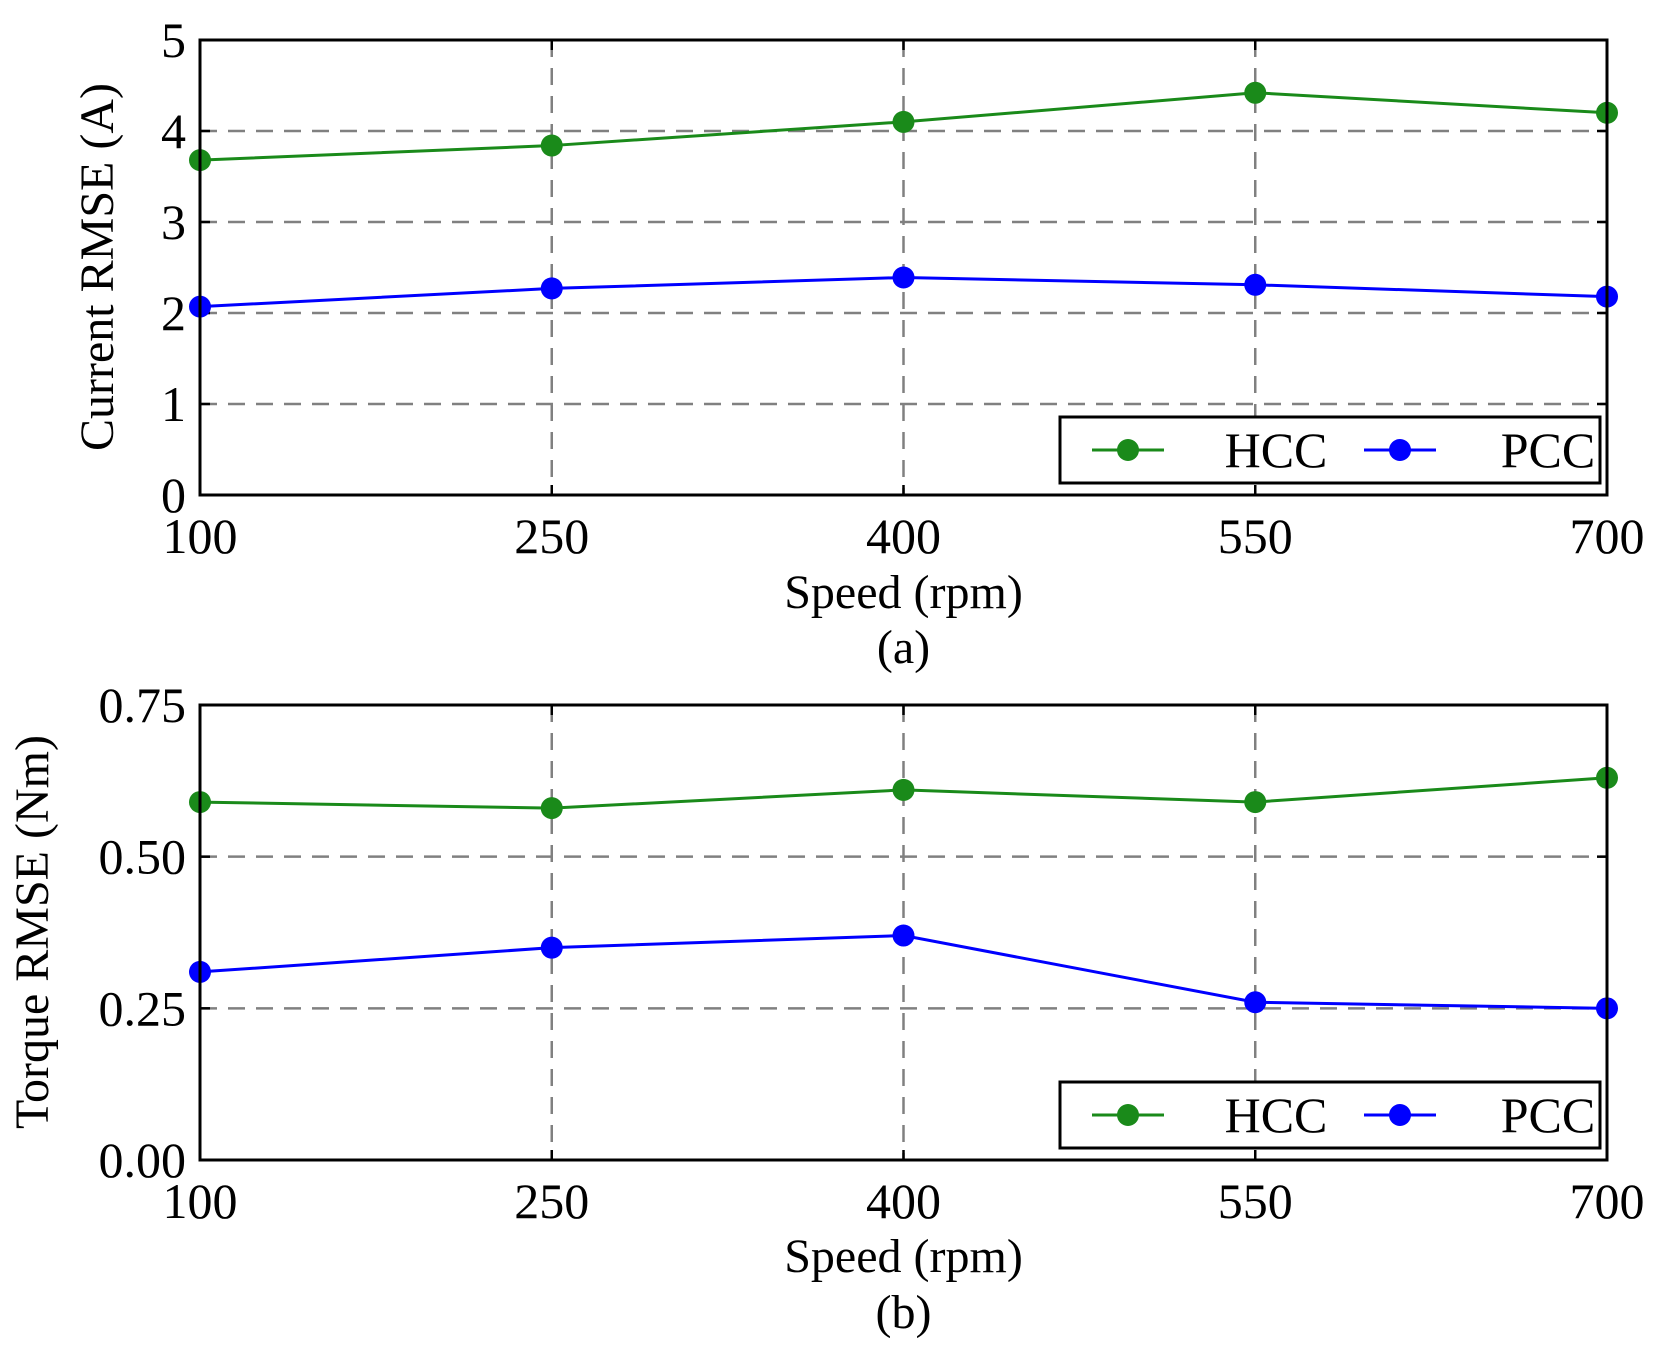  Describe the element at coordinates (173, 131) in the screenshot. I see `y-tick-label: 4` at that location.